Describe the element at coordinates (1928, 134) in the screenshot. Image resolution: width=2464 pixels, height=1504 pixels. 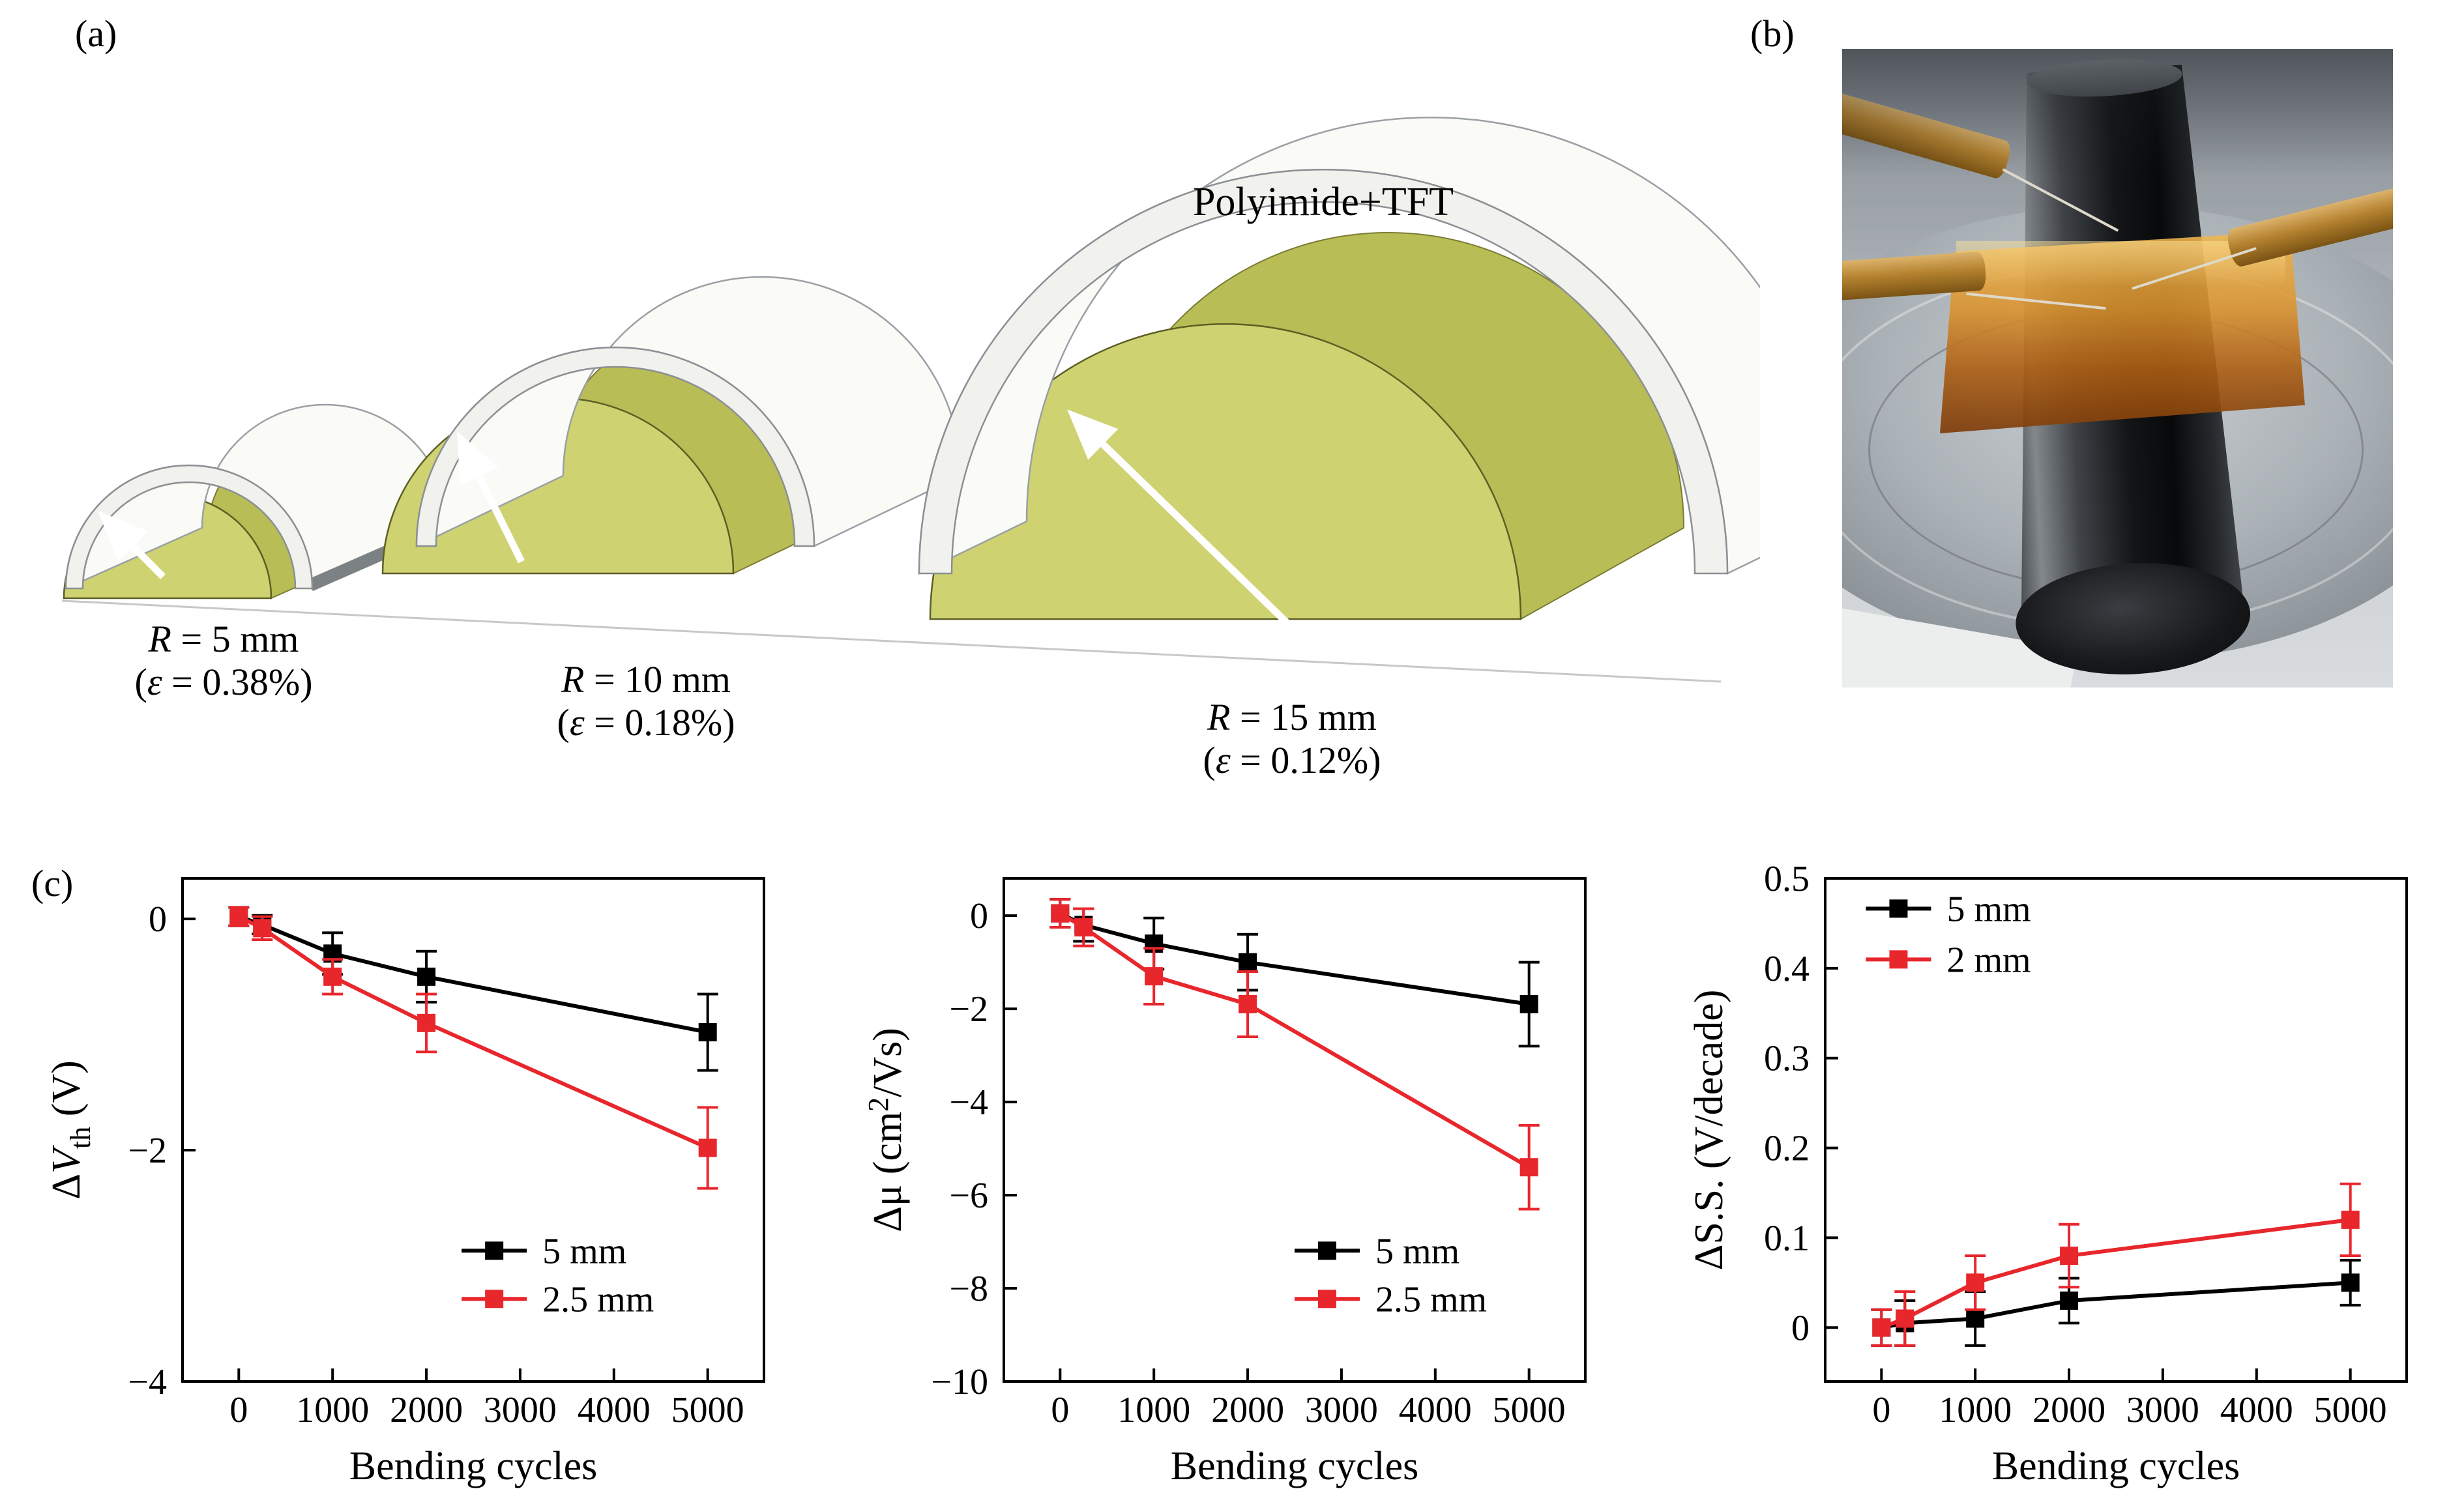
I see `probe-top-left` at that location.